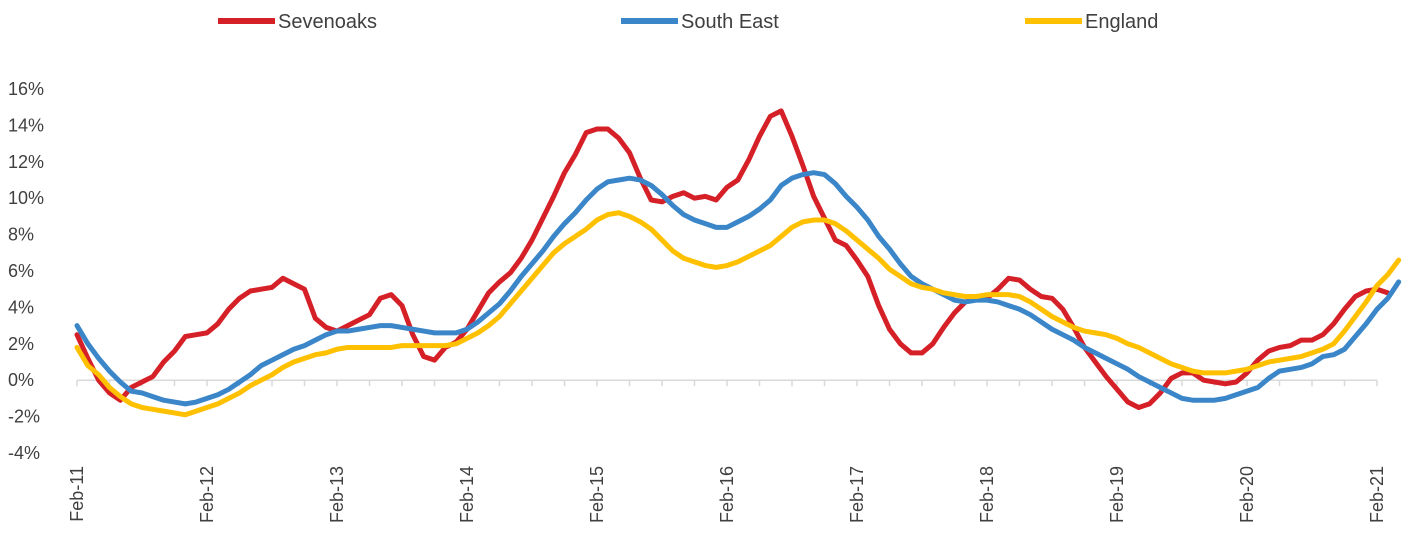 The height and width of the screenshot is (541, 1402). Describe the element at coordinates (1377, 494) in the screenshot. I see `x-tick-label: Feb-21` at that location.